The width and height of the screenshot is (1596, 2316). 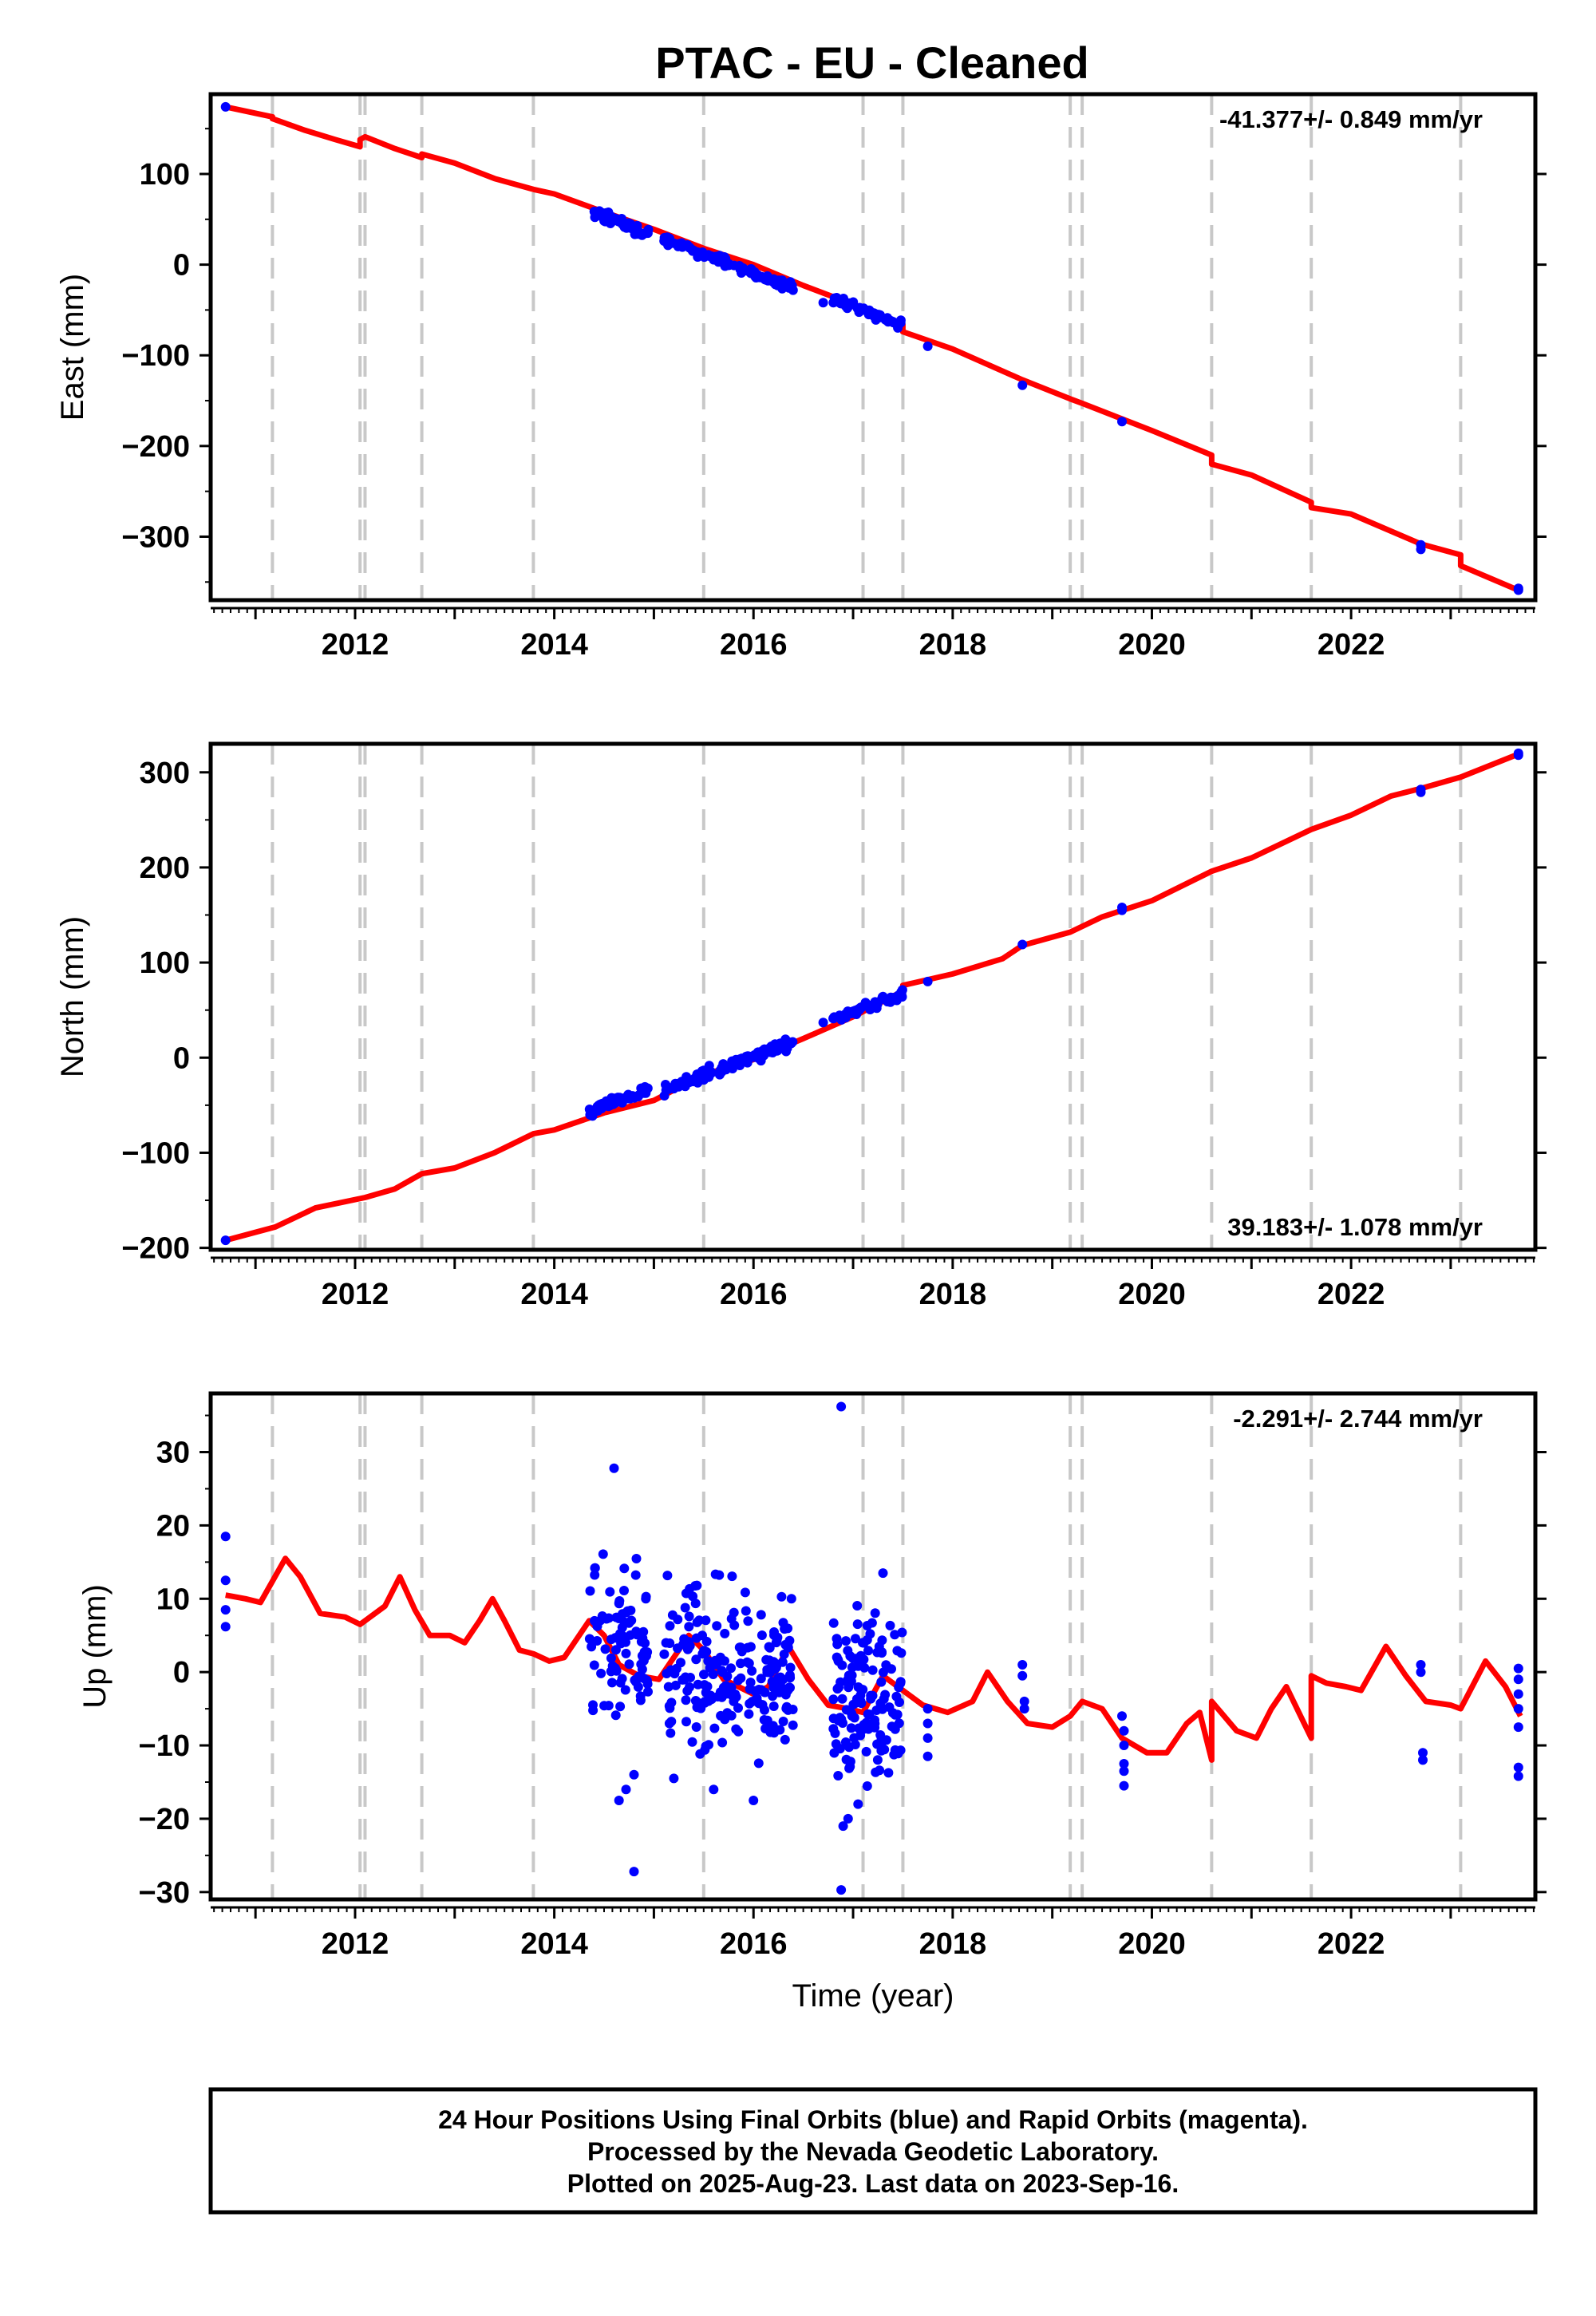 I want to click on rate-annotation: -41.377+/- 0.849 mm/yr, so click(x=1351, y=119).